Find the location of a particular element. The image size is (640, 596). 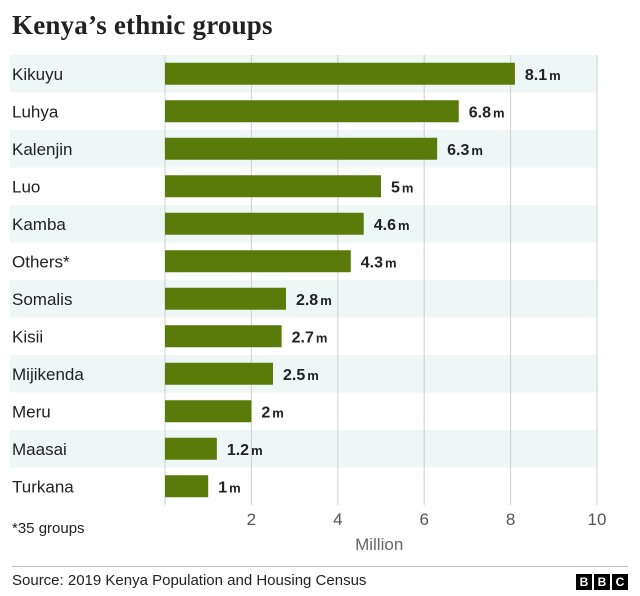

x-tick-labels: 2 4 6 8 10 is located at coordinates (427, 519).